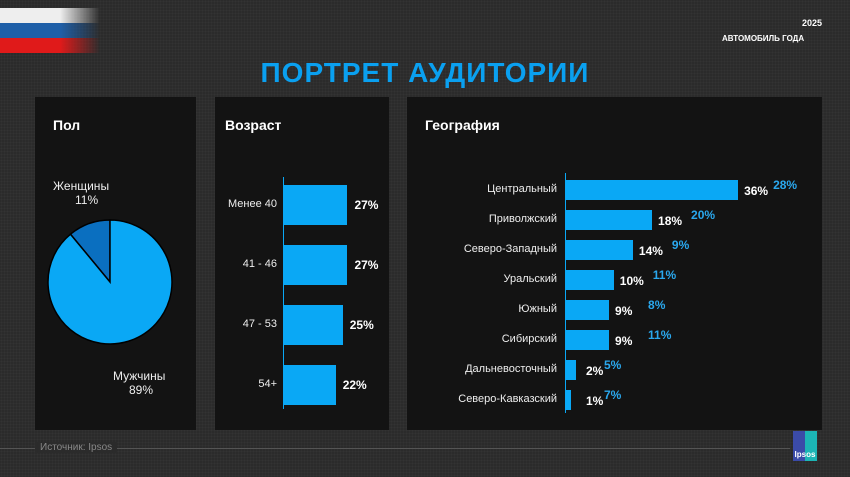  I want to click on geography-value-label: 36%, so click(756, 191).